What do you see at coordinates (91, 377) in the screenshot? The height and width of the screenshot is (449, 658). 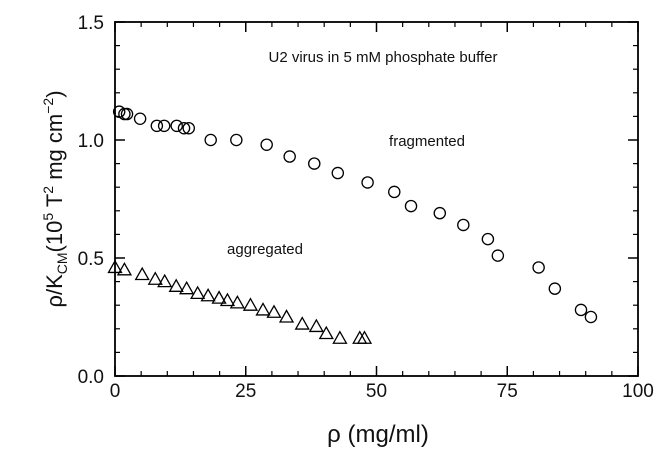 I see `y-tick-label: 0.0` at bounding box center [91, 377].